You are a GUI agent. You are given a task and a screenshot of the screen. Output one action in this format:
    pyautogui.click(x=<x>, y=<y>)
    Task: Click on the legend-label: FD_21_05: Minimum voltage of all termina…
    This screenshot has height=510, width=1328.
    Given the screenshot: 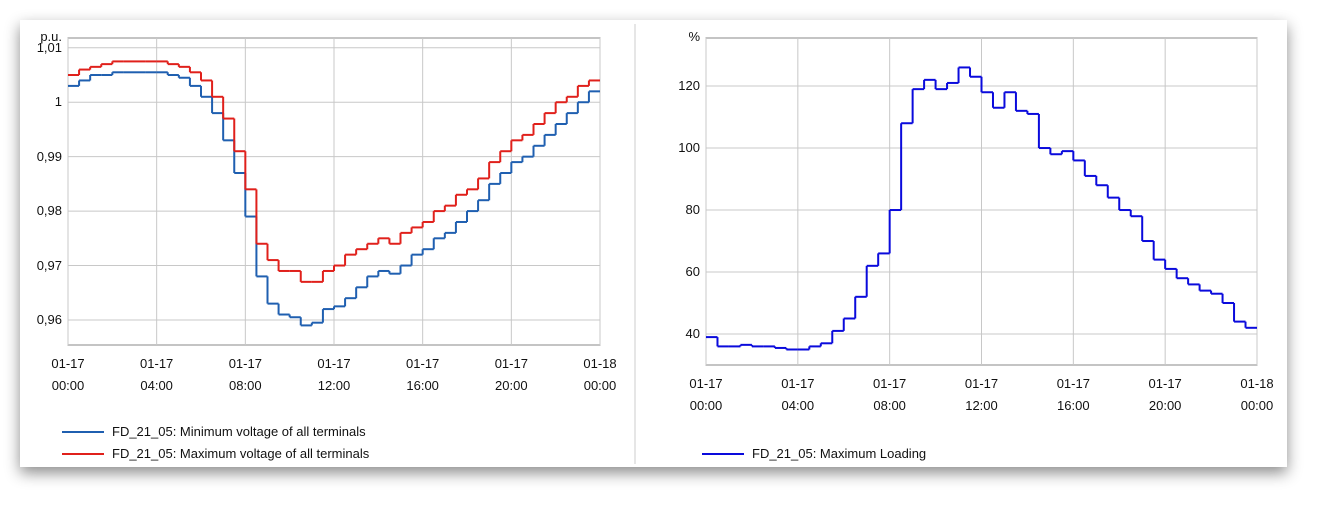 What is the action you would take?
    pyautogui.click(x=239, y=431)
    